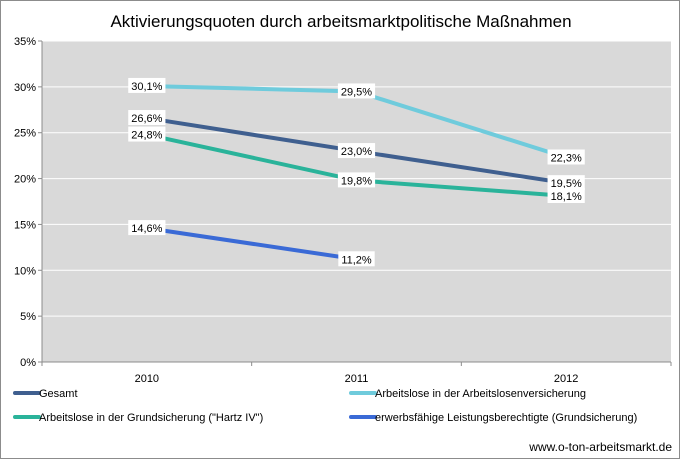 This screenshot has height=460, width=680. I want to click on y-tick-label: 5%, so click(28, 317).